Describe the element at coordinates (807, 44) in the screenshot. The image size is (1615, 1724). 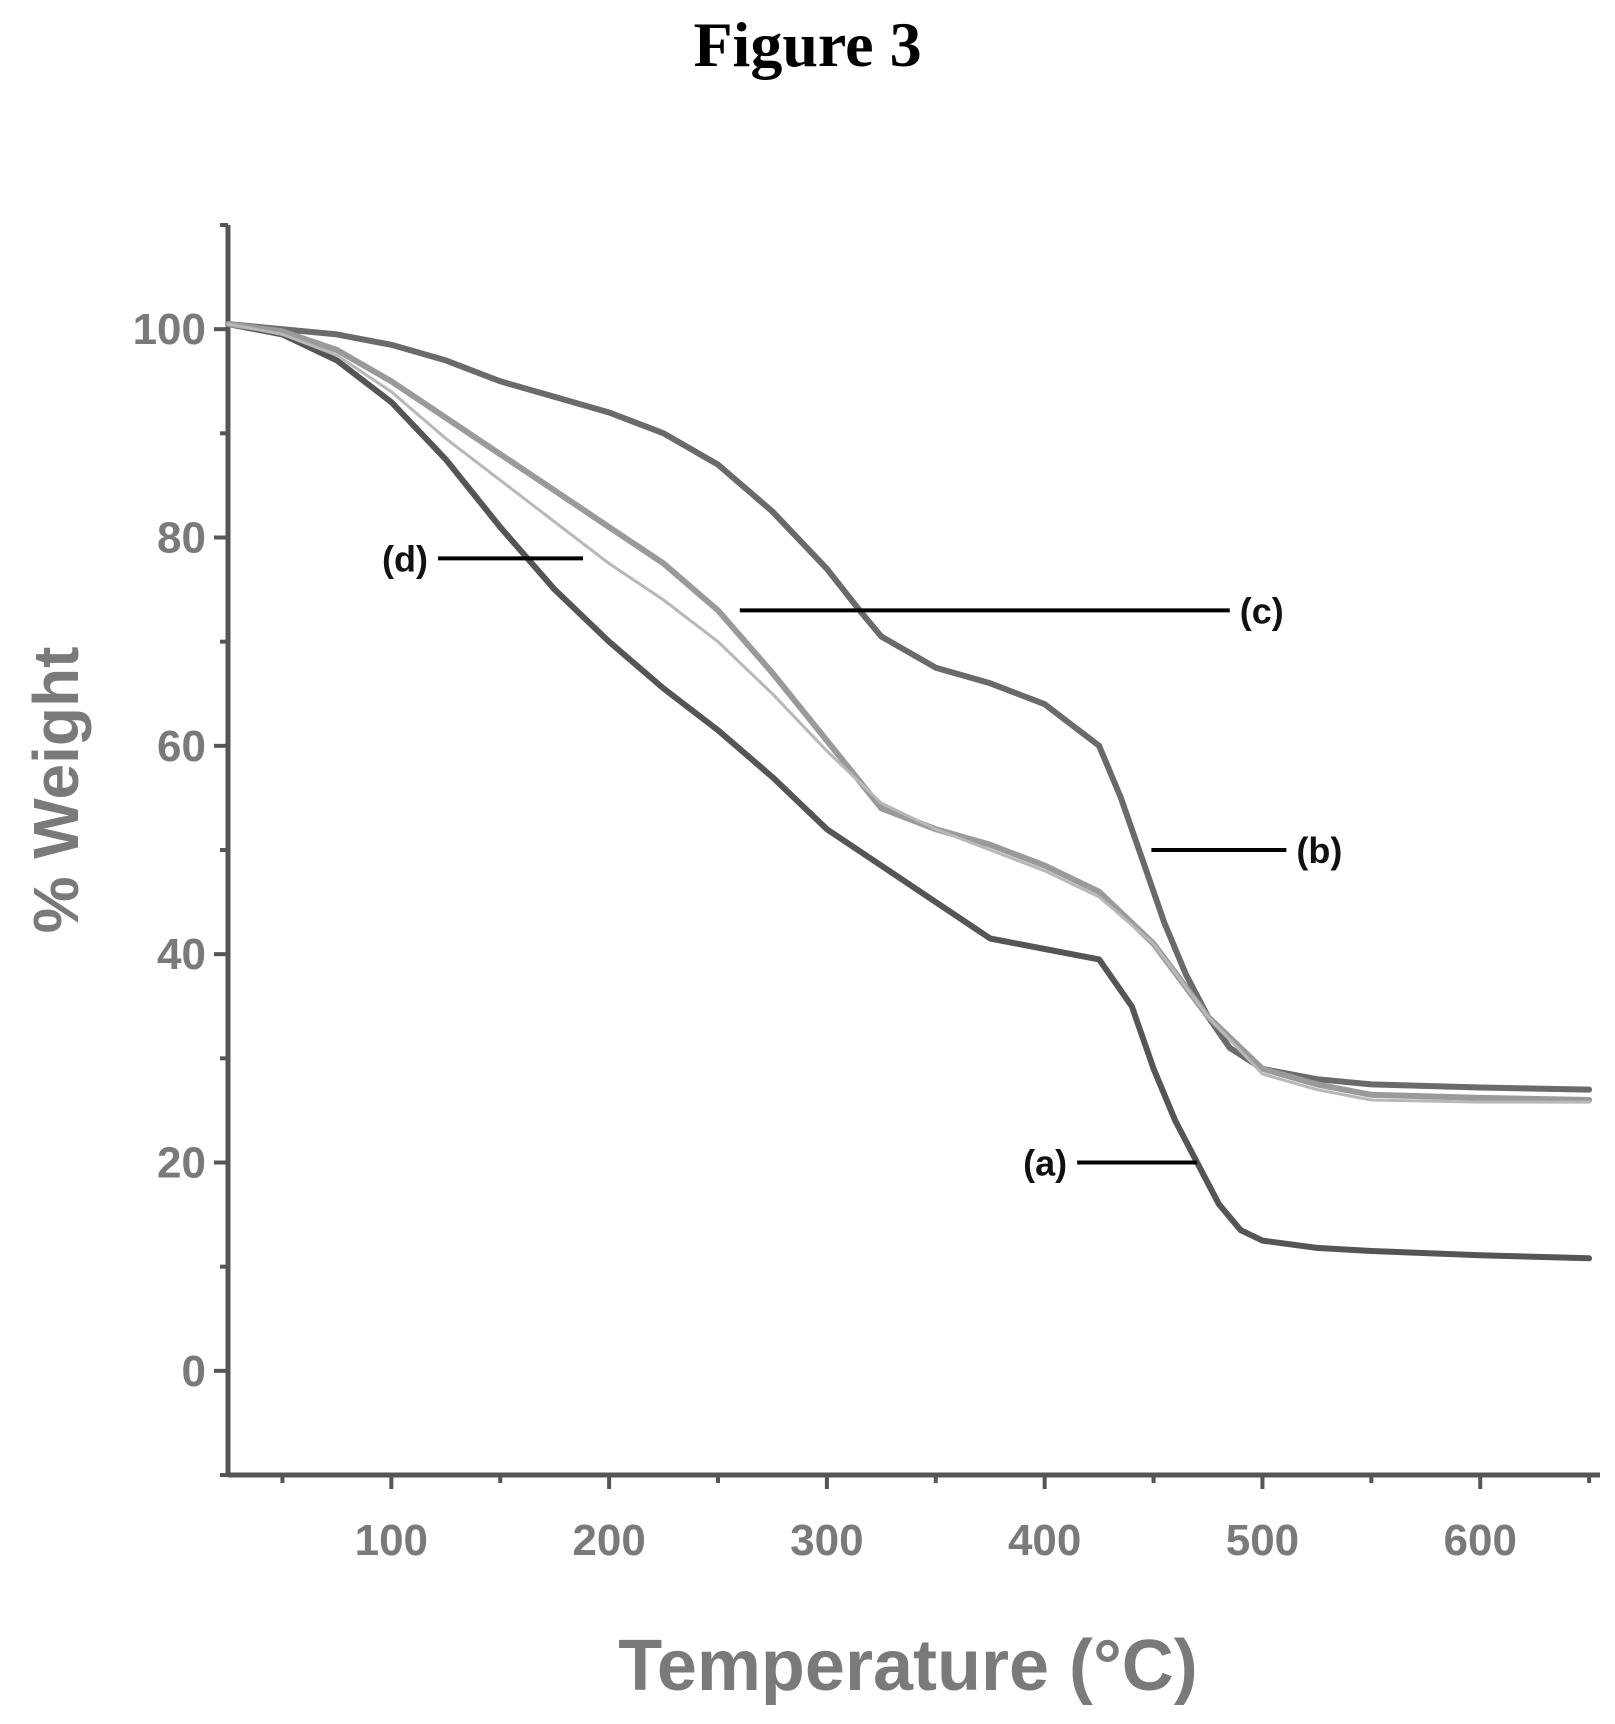
I see `figure-title: Figure 3` at that location.